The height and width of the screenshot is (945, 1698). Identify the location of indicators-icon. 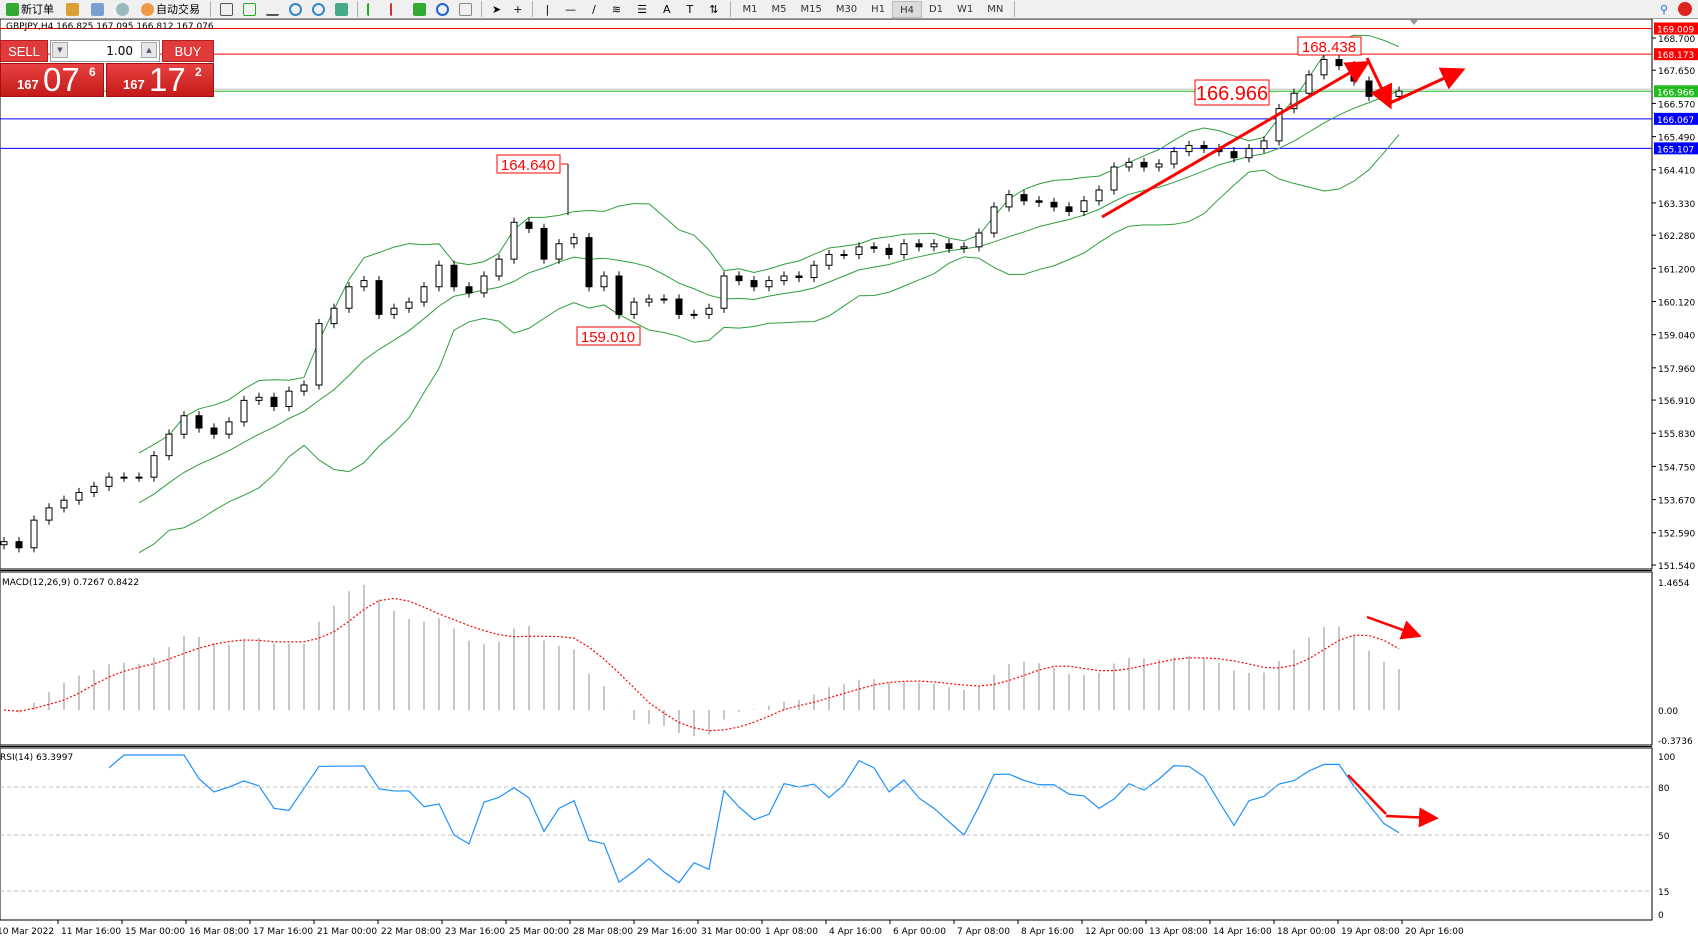
(419, 9).